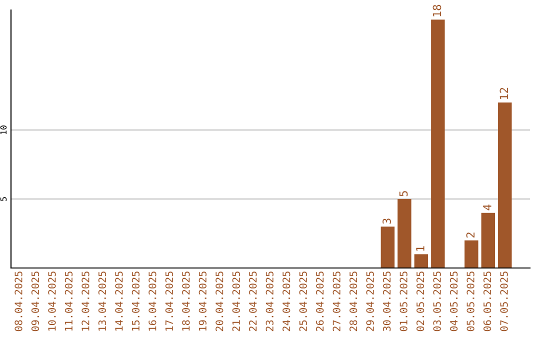 This screenshot has height=340, width=540. What do you see at coordinates (270, 302) in the screenshot?
I see `x-tick-label: 23.04.2025` at bounding box center [270, 302].